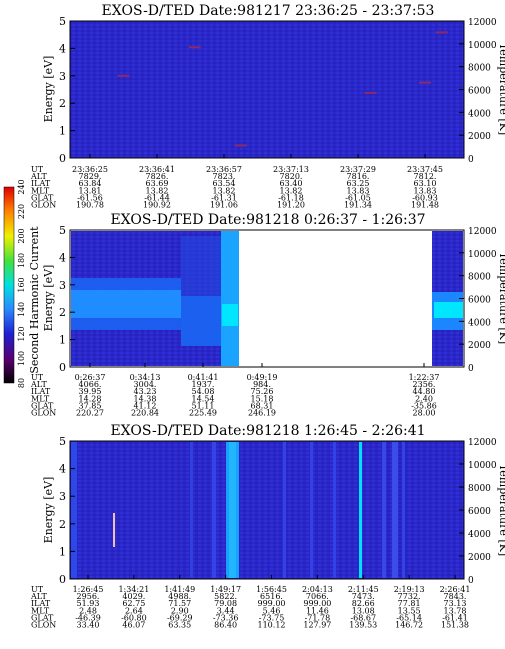 The width and height of the screenshot is (505, 649). Describe the element at coordinates (114, 530) in the screenshot. I see `panel-3-marker` at that location.